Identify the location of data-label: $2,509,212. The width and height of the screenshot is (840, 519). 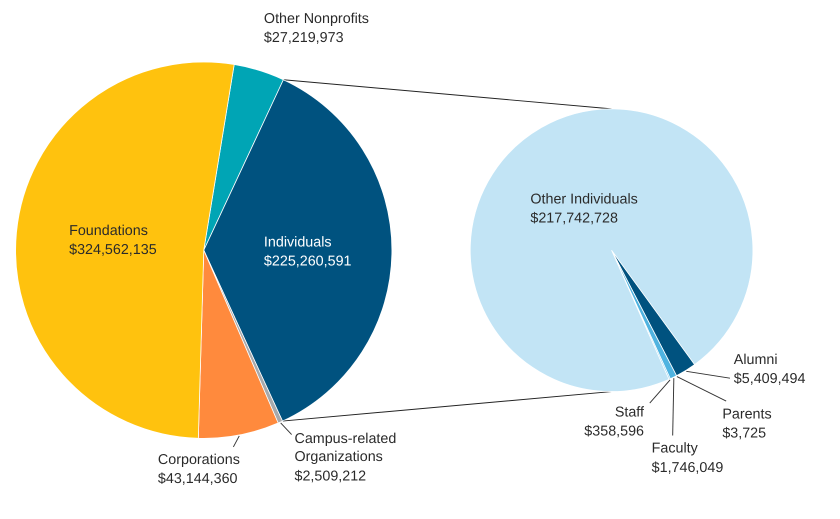
(330, 476).